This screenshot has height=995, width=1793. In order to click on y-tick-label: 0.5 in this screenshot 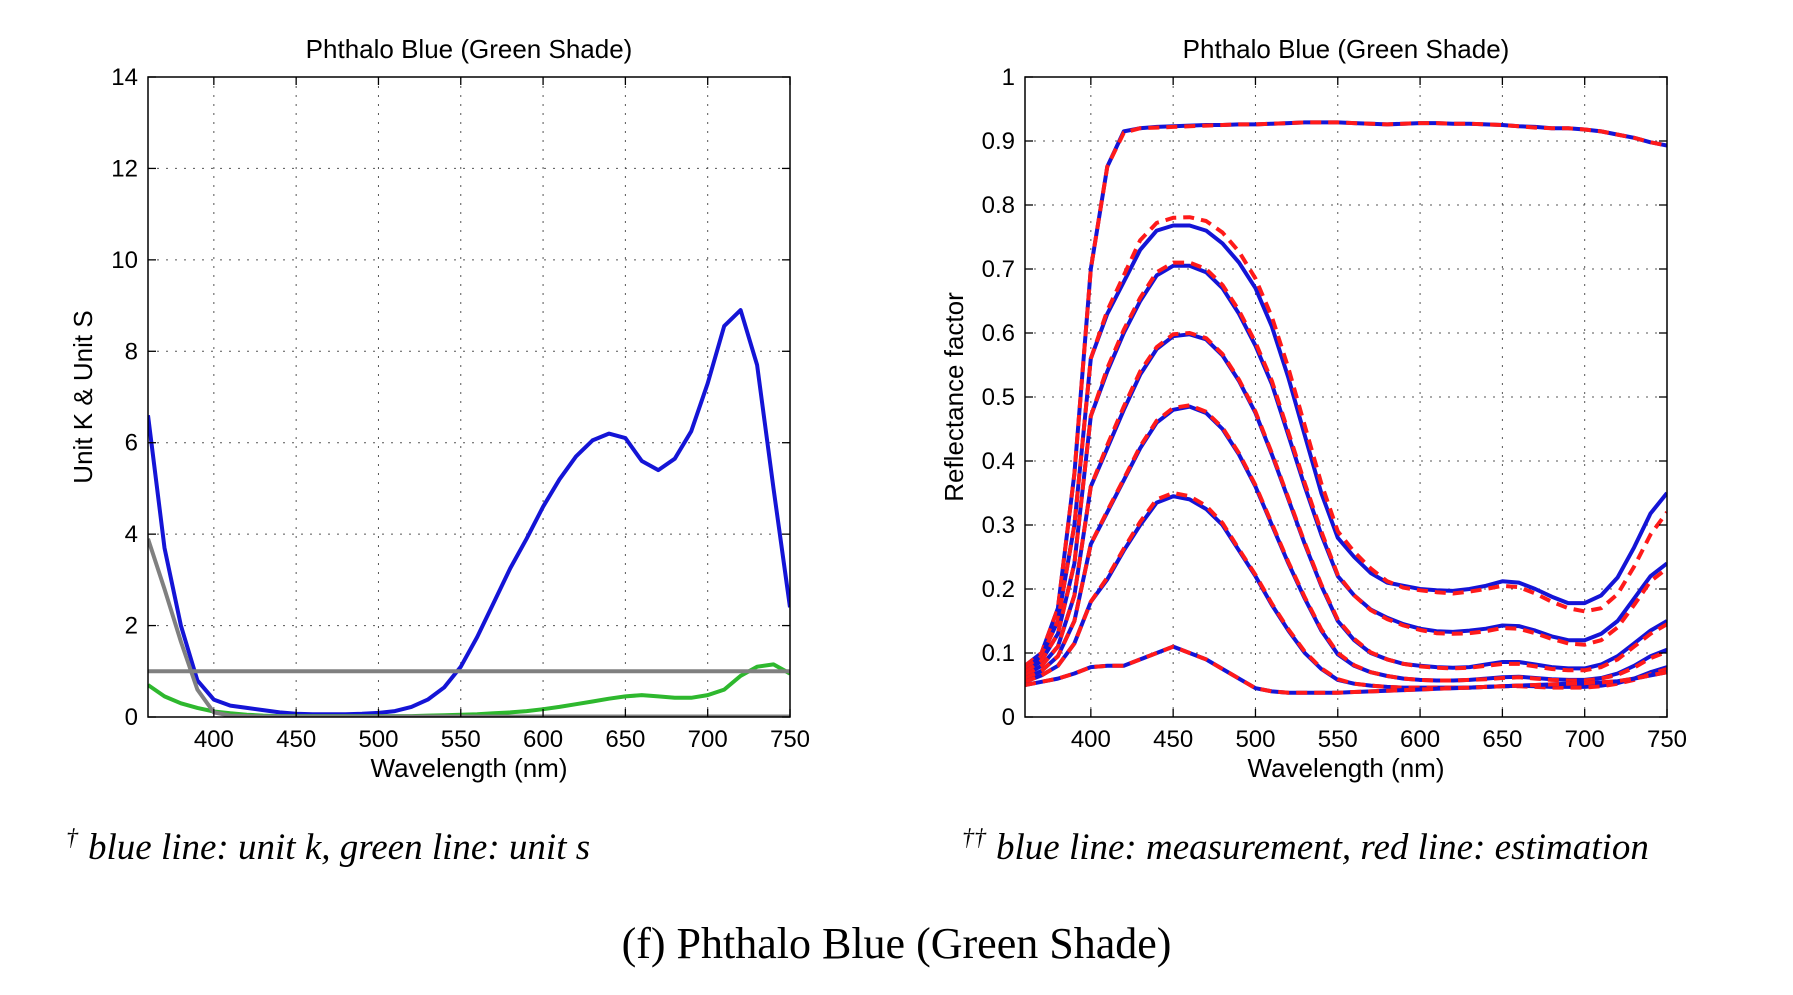, I will do `click(998, 397)`.